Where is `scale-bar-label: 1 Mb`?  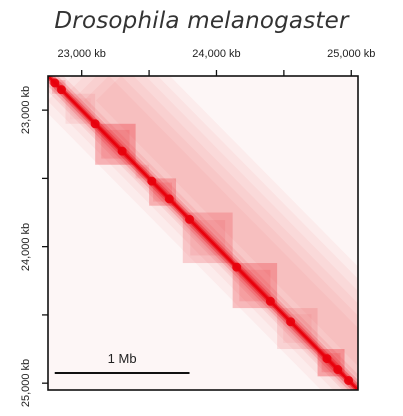
scale-bar-label: 1 Mb is located at coordinates (122, 358).